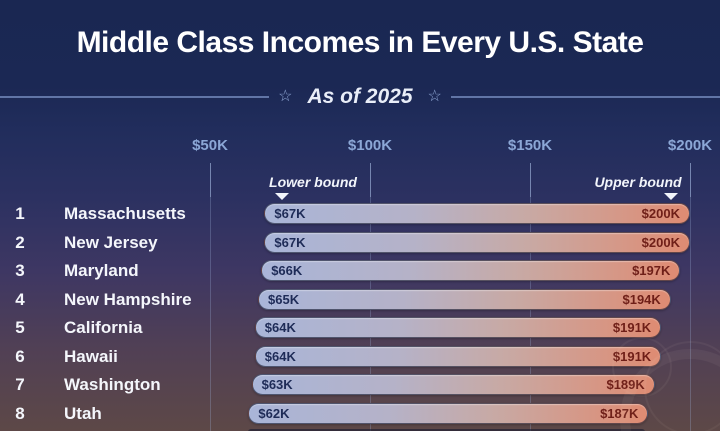  What do you see at coordinates (101, 270) in the screenshot?
I see `state-label: Maryland` at bounding box center [101, 270].